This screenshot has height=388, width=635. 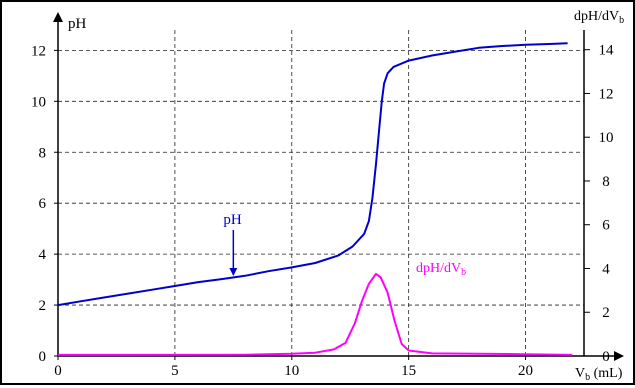 I want to click on y-right-tick-label: 4, so click(x=606, y=269).